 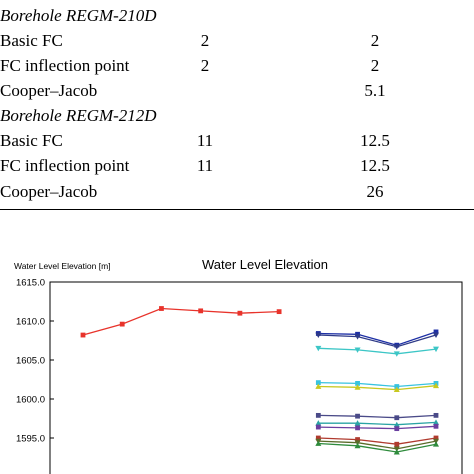 What do you see at coordinates (375, 191) in the screenshot?
I see `value-cell-2: 26` at bounding box center [375, 191].